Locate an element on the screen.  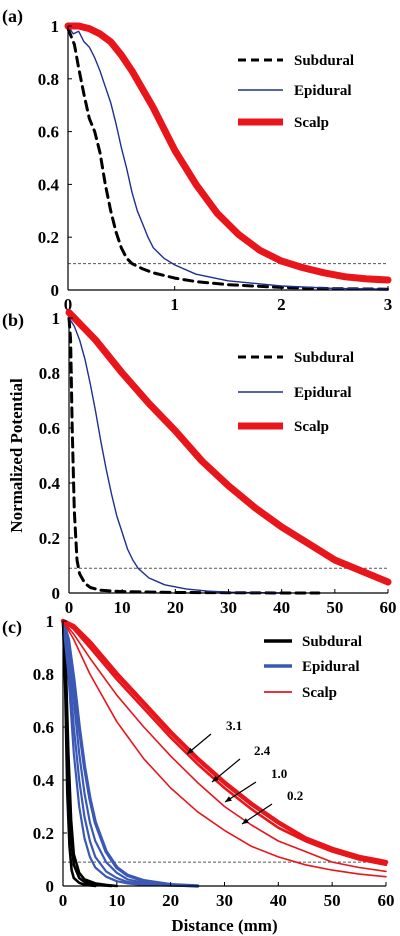
y-axis-title: Normalized Potential is located at coordinates (16, 455).